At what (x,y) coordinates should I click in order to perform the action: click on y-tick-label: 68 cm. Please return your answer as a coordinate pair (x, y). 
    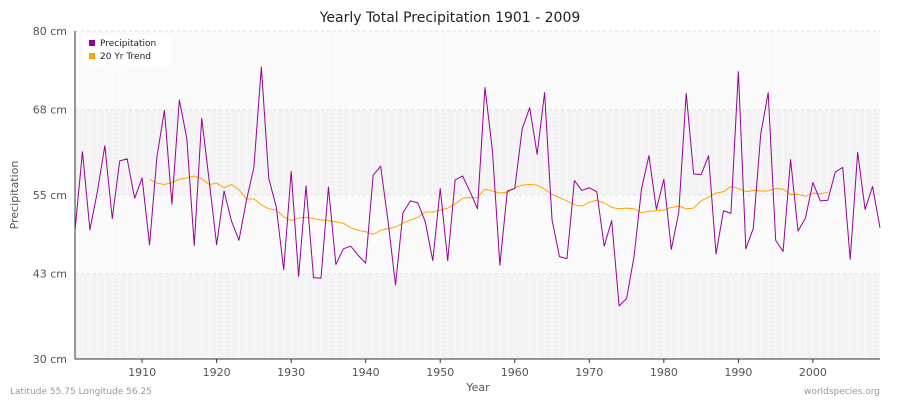
    Looking at the image, I should click on (50, 110).